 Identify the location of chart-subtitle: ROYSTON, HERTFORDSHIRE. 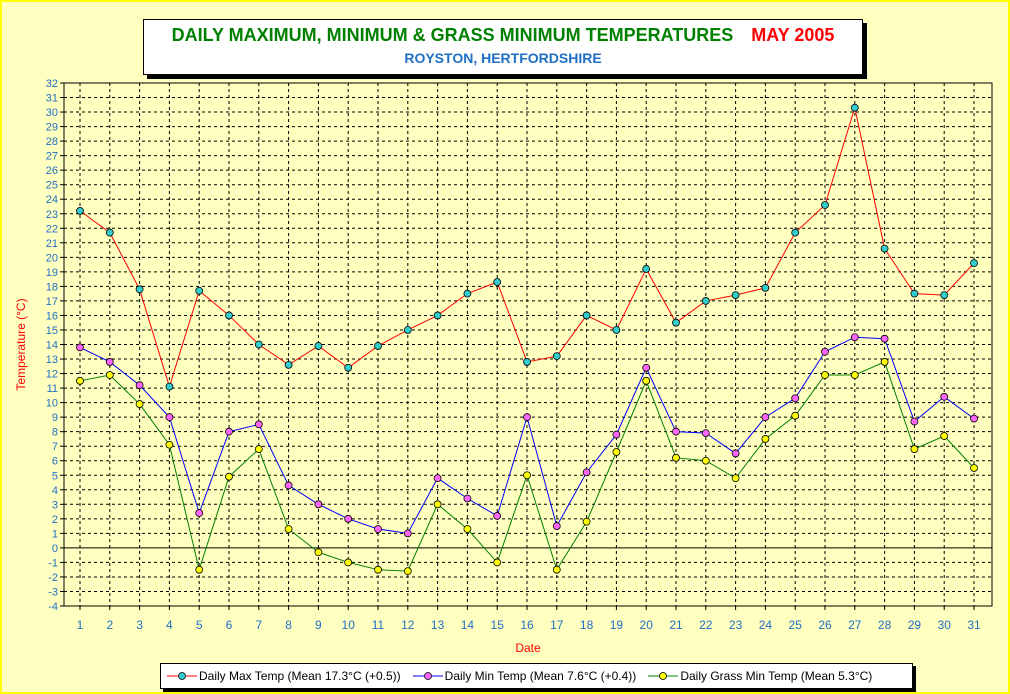
(503, 58).